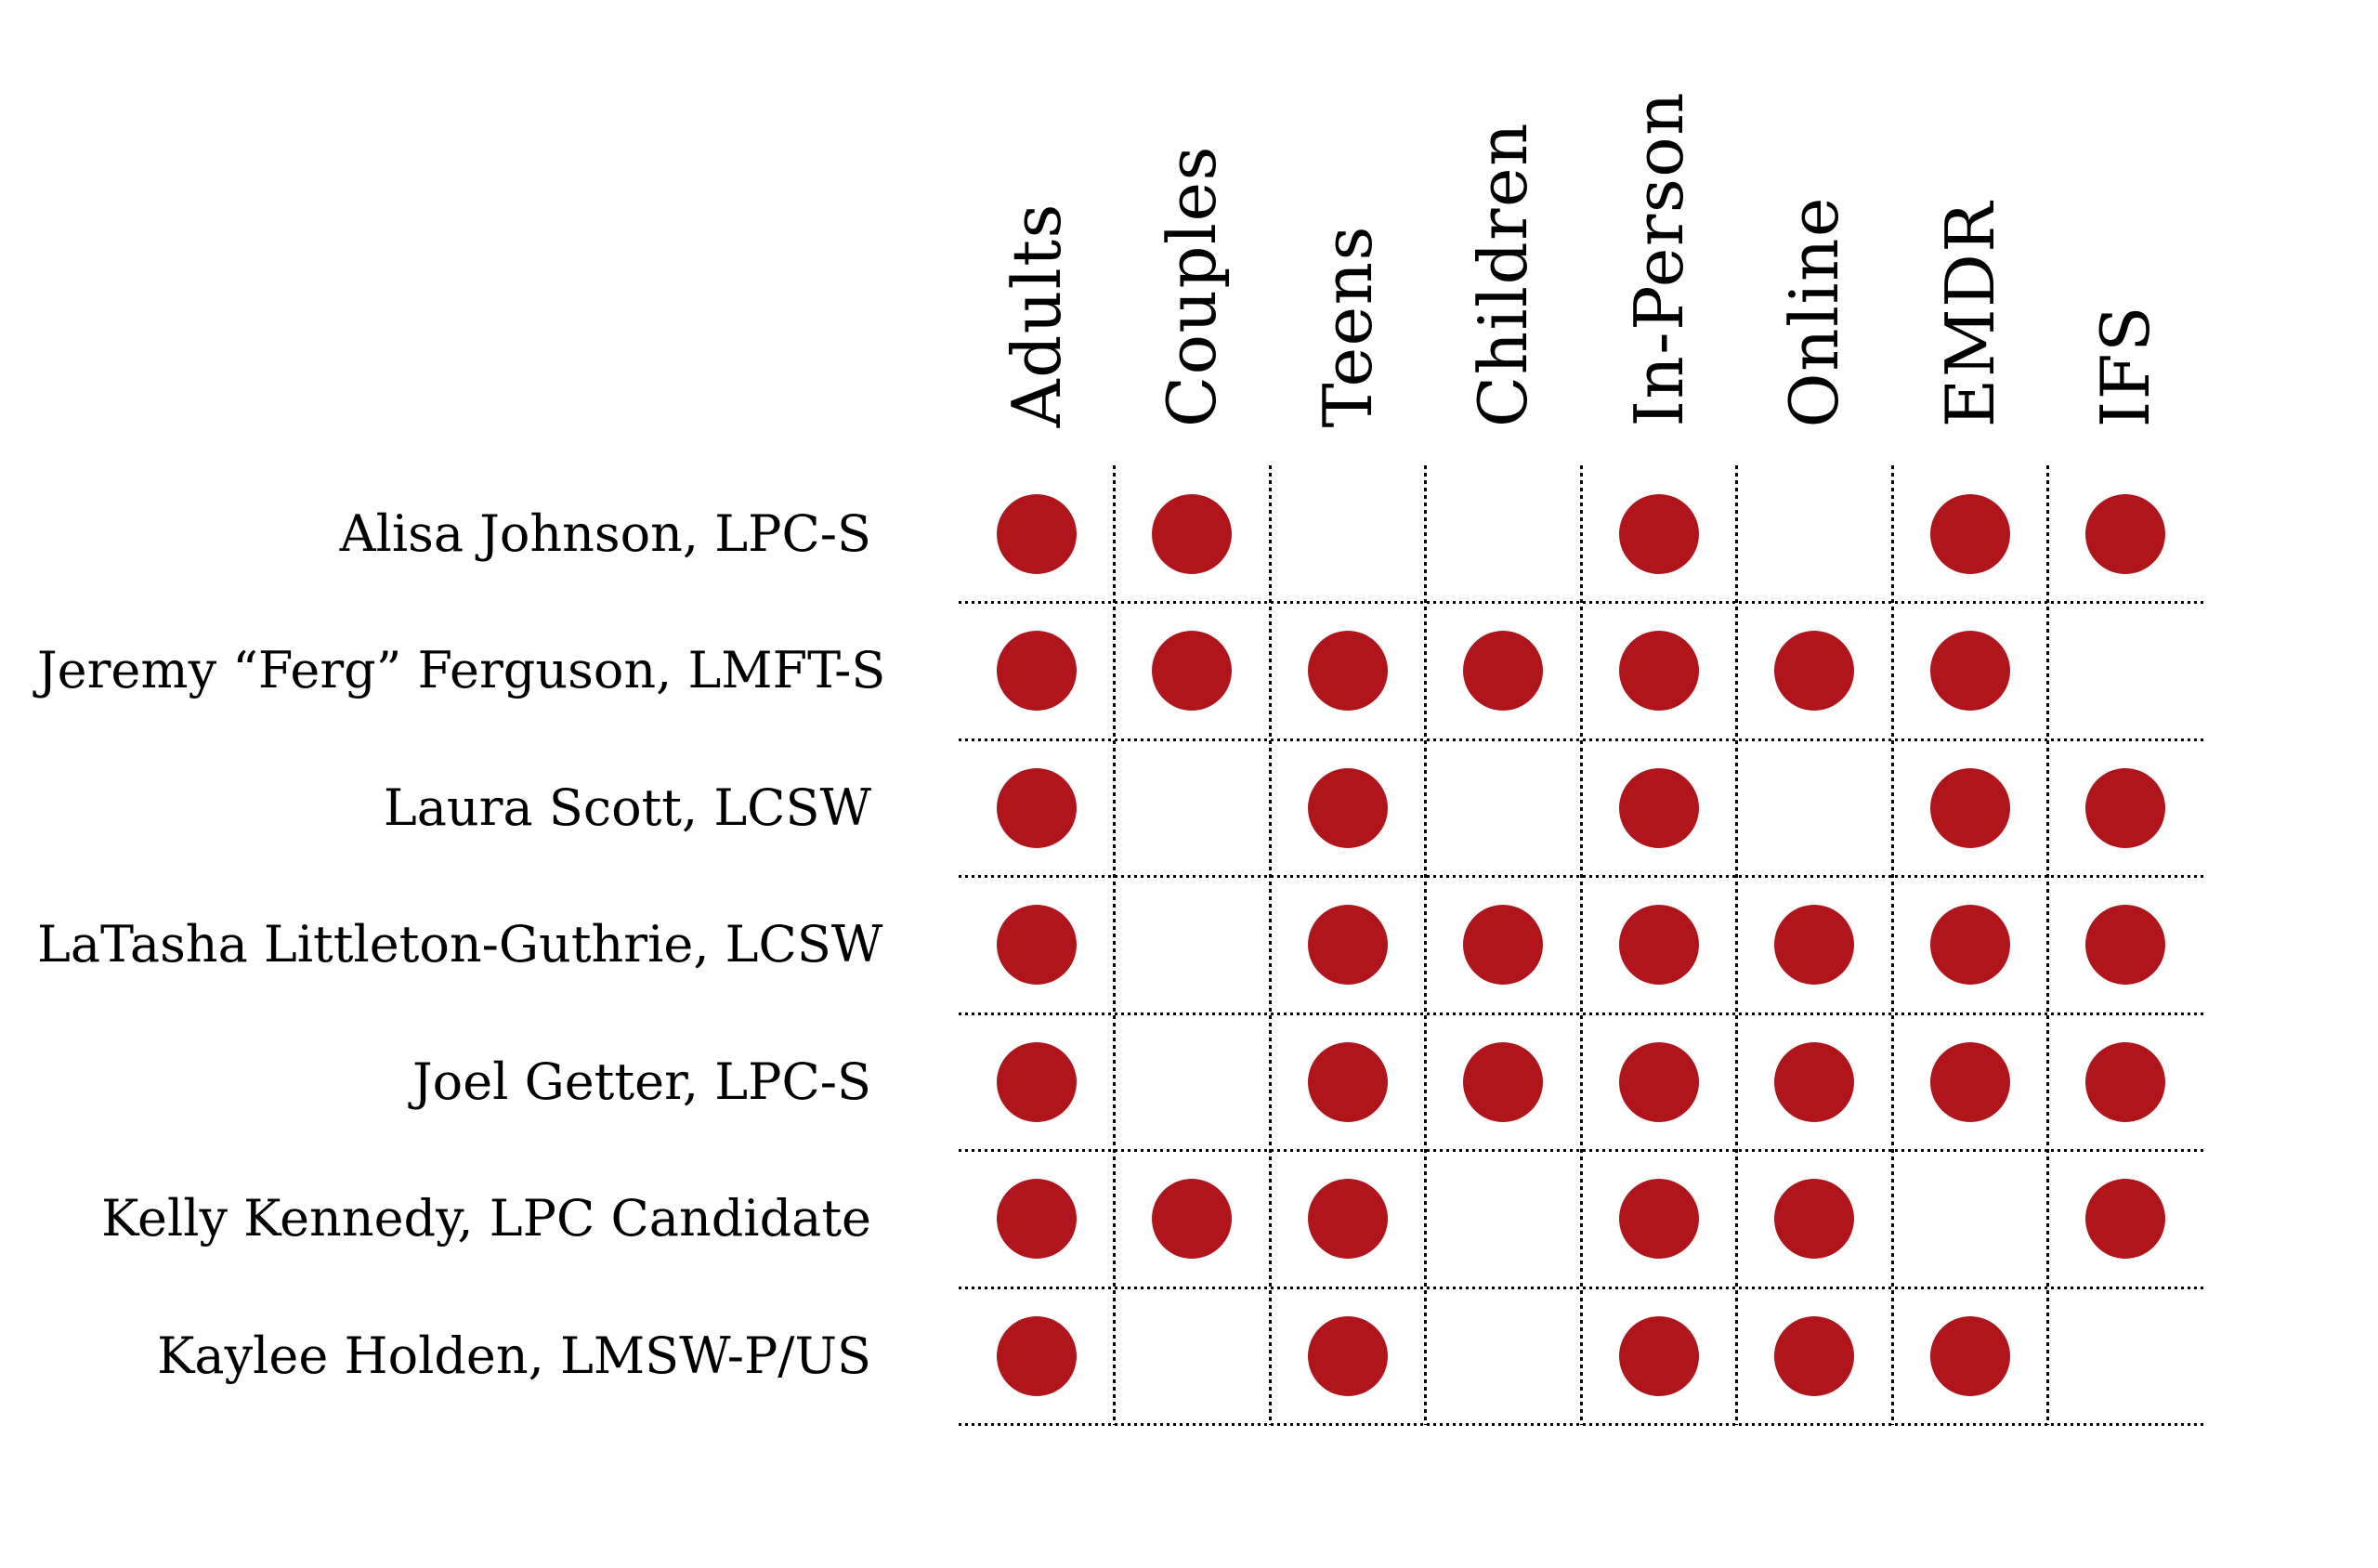 Image resolution: width=2378 pixels, height=1568 pixels. What do you see at coordinates (1503, 274) in the screenshot?
I see `column-header-label: Children` at bounding box center [1503, 274].